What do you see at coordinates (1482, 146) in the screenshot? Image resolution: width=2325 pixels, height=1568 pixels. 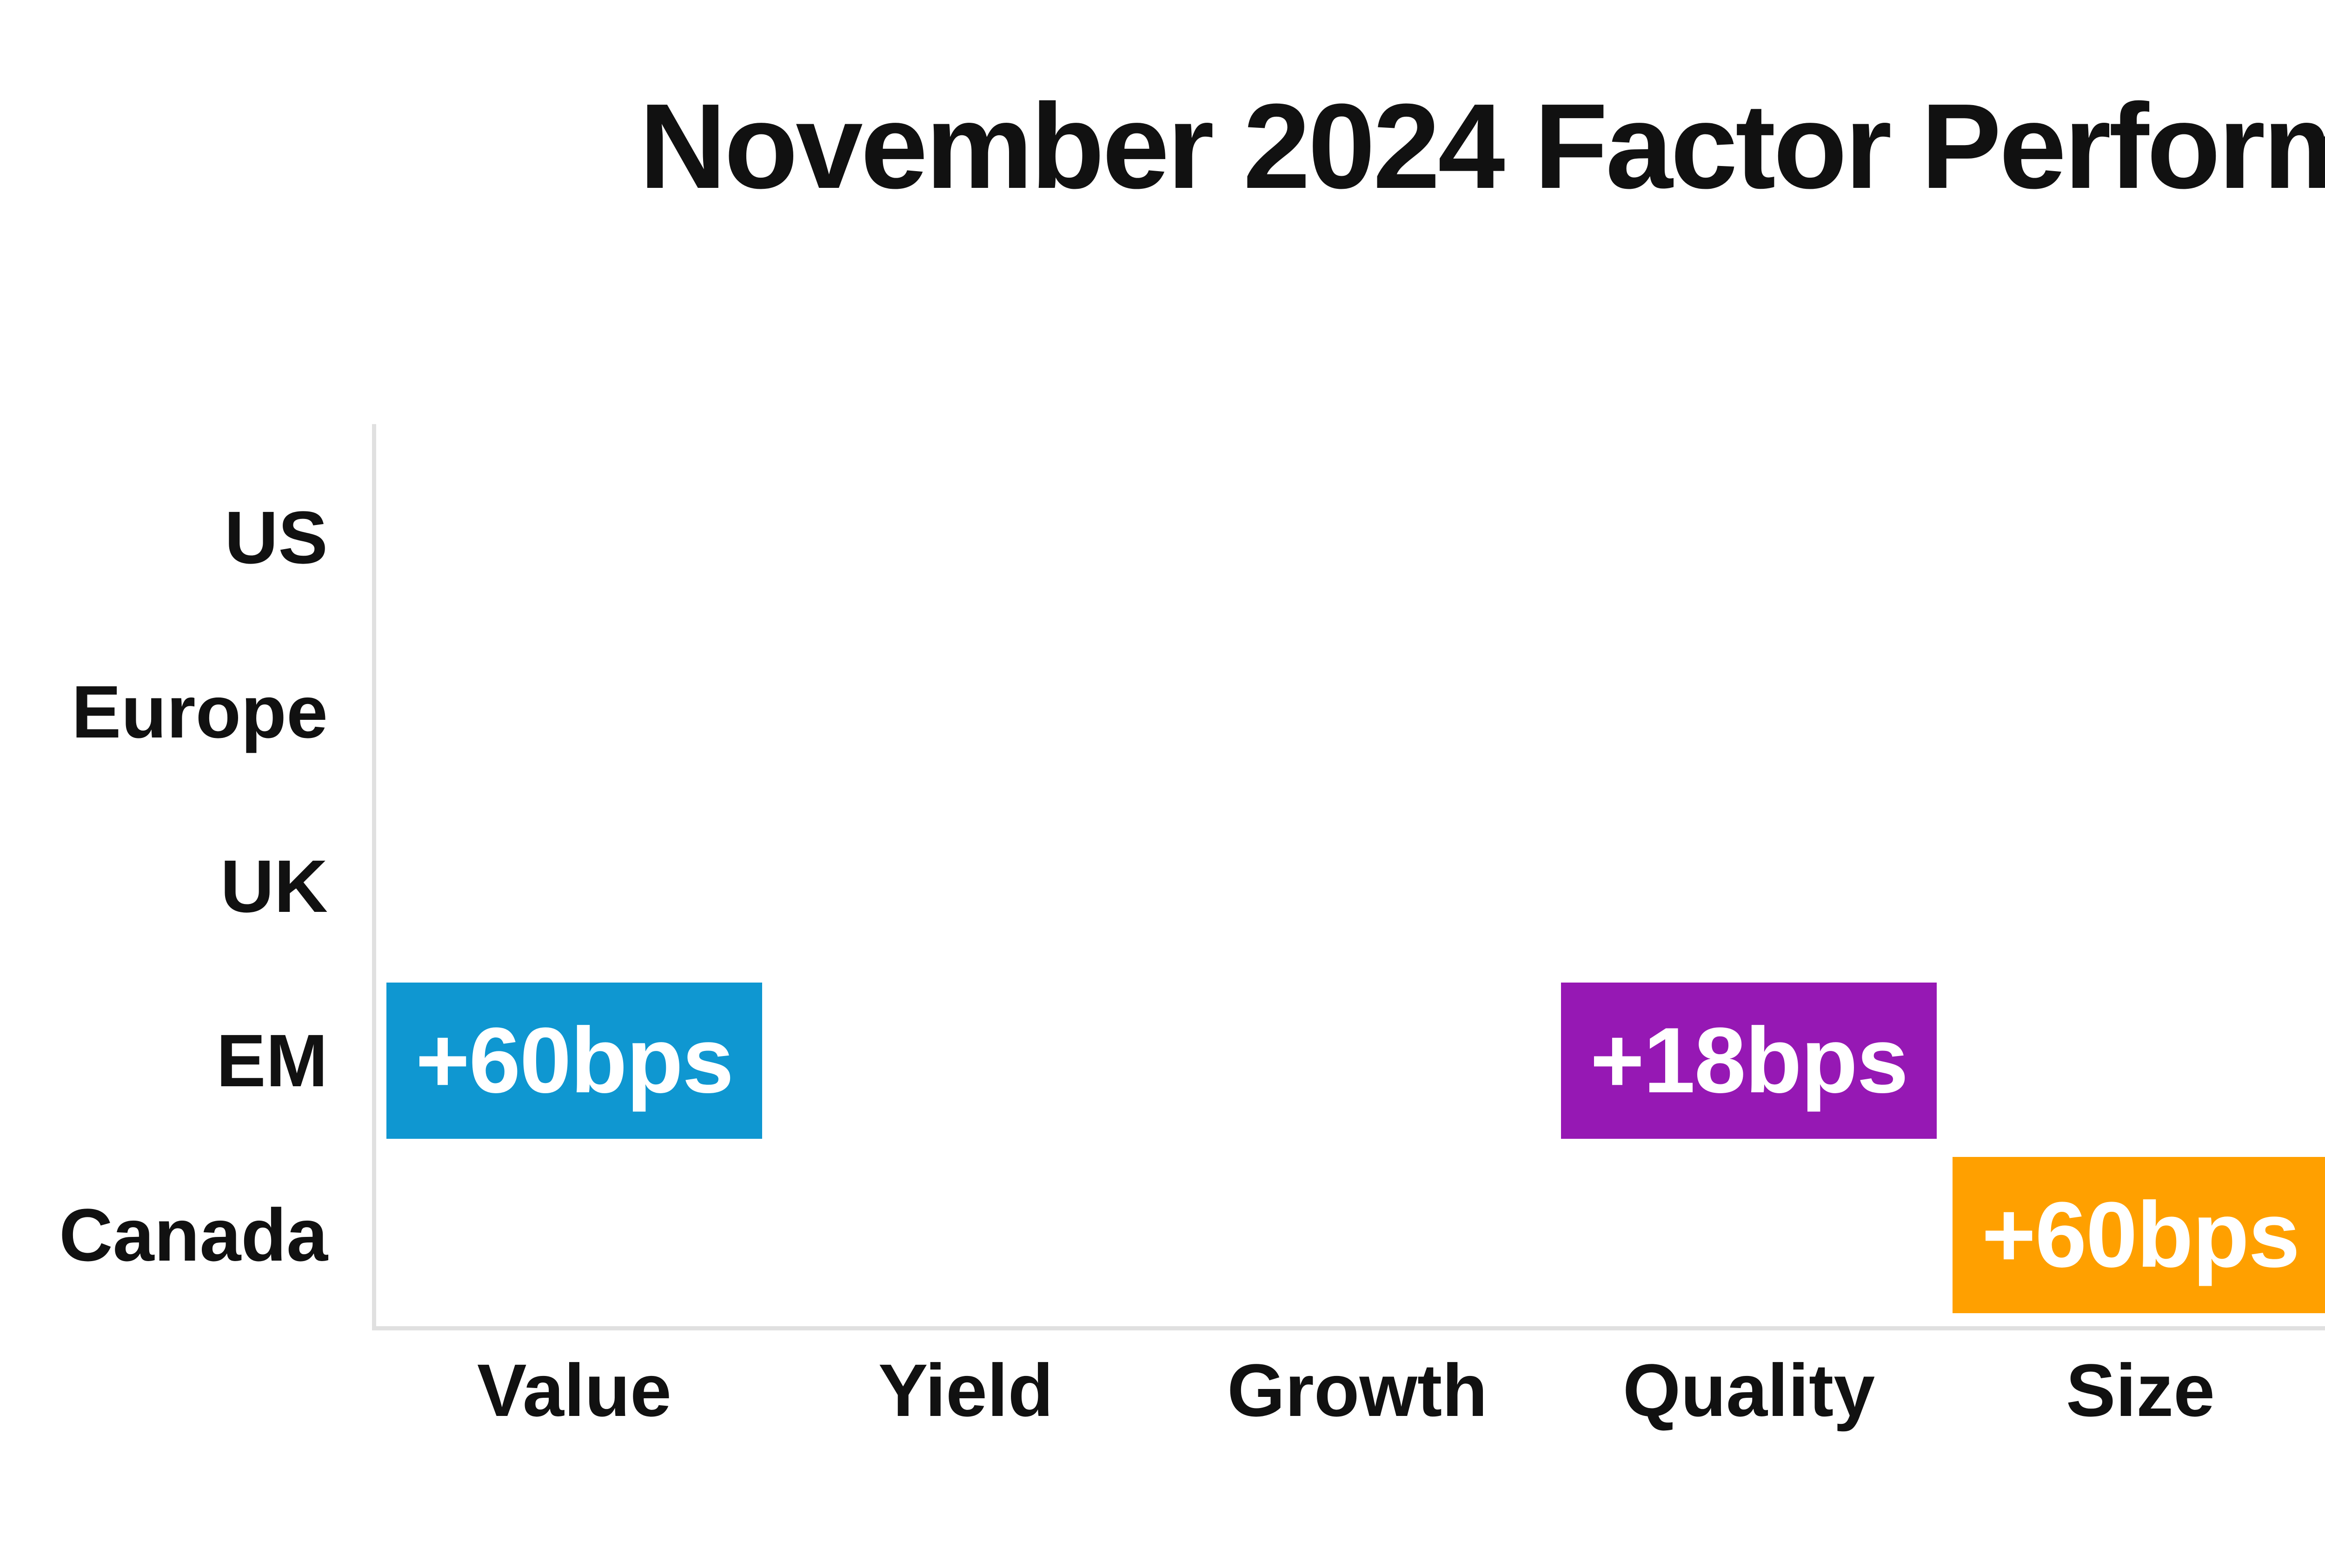 I see `page-title: November 2024 Factor Performance` at bounding box center [1482, 146].